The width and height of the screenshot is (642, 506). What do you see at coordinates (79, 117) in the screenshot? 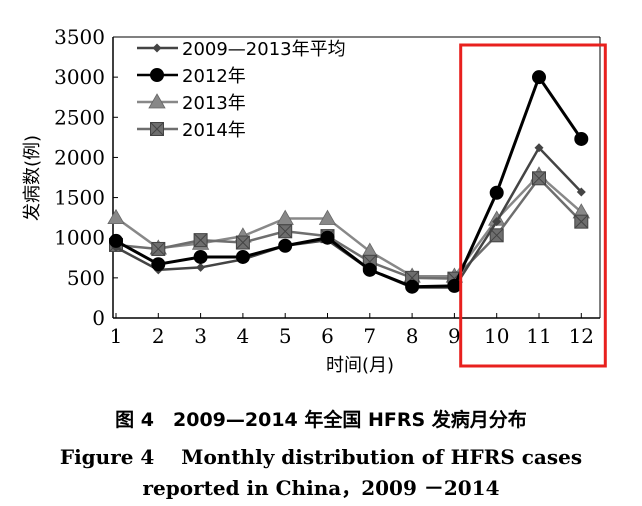
I see `y-tick-label: 2500` at bounding box center [79, 117].